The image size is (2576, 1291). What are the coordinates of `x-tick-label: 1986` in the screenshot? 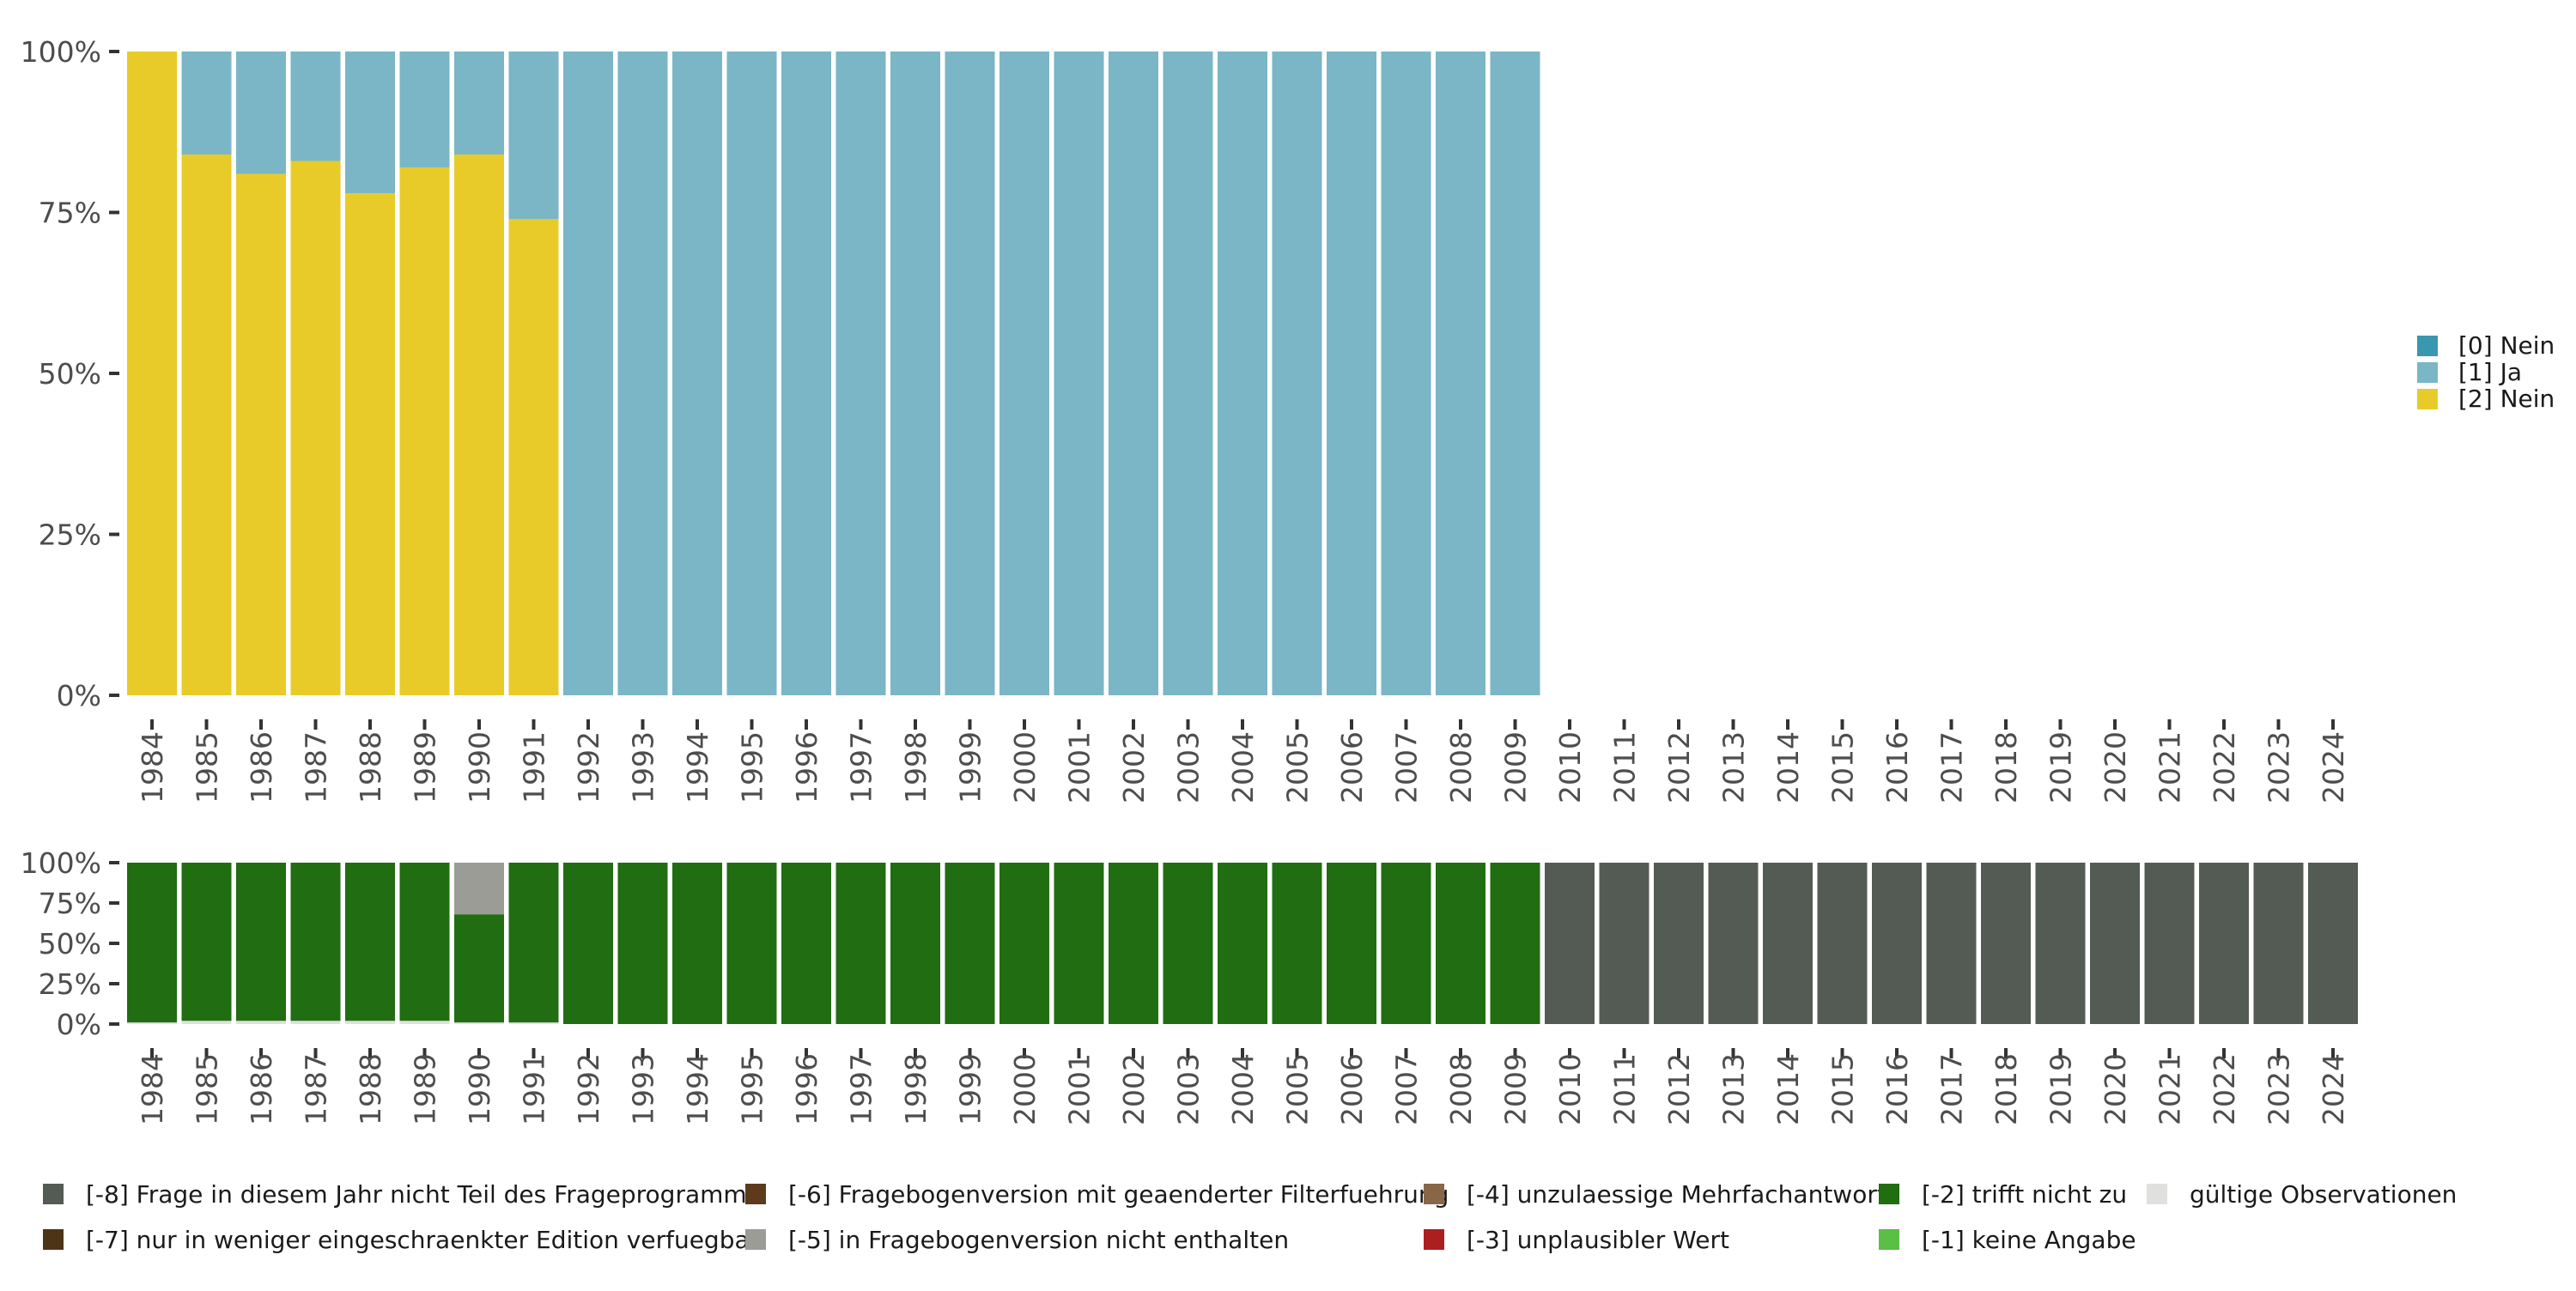 It's located at (261, 1089).